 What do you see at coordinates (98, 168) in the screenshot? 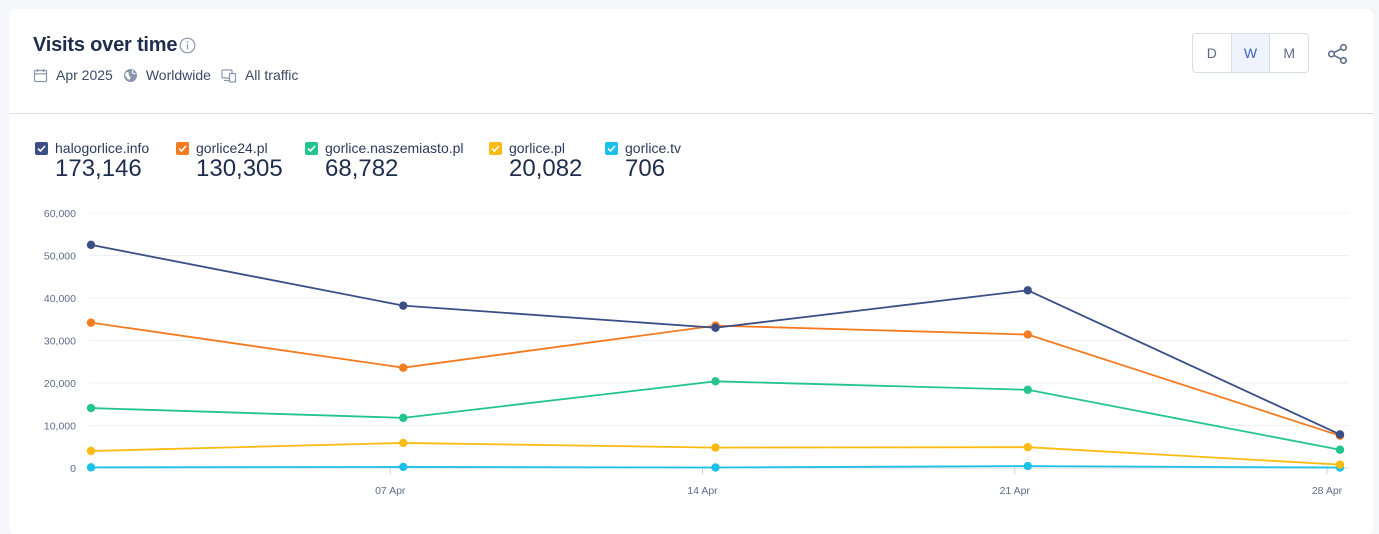
I see `legend-site-total: 173,146` at bounding box center [98, 168].